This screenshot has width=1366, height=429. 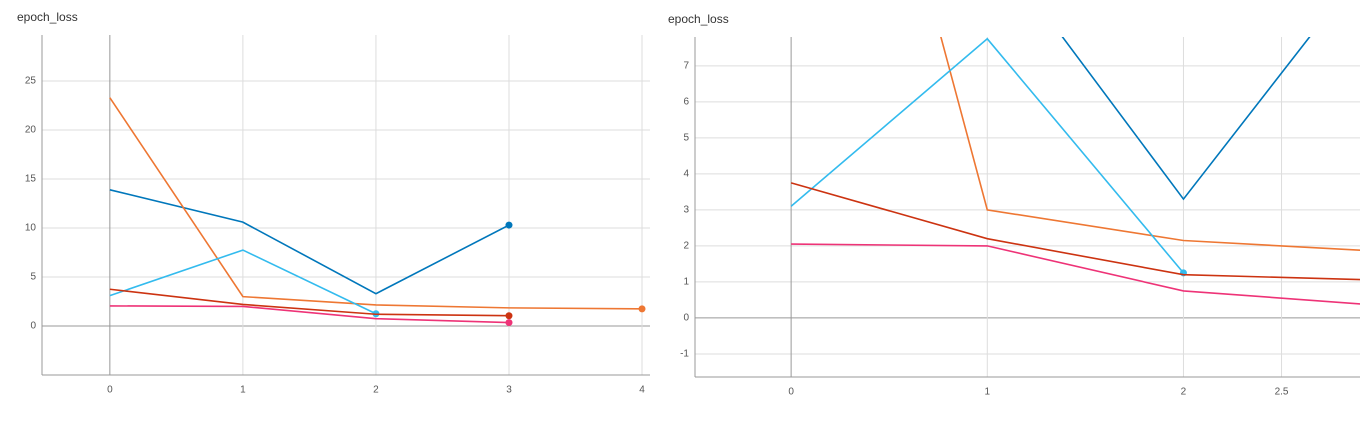 I want to click on y-tick-label: 6, so click(x=686, y=101).